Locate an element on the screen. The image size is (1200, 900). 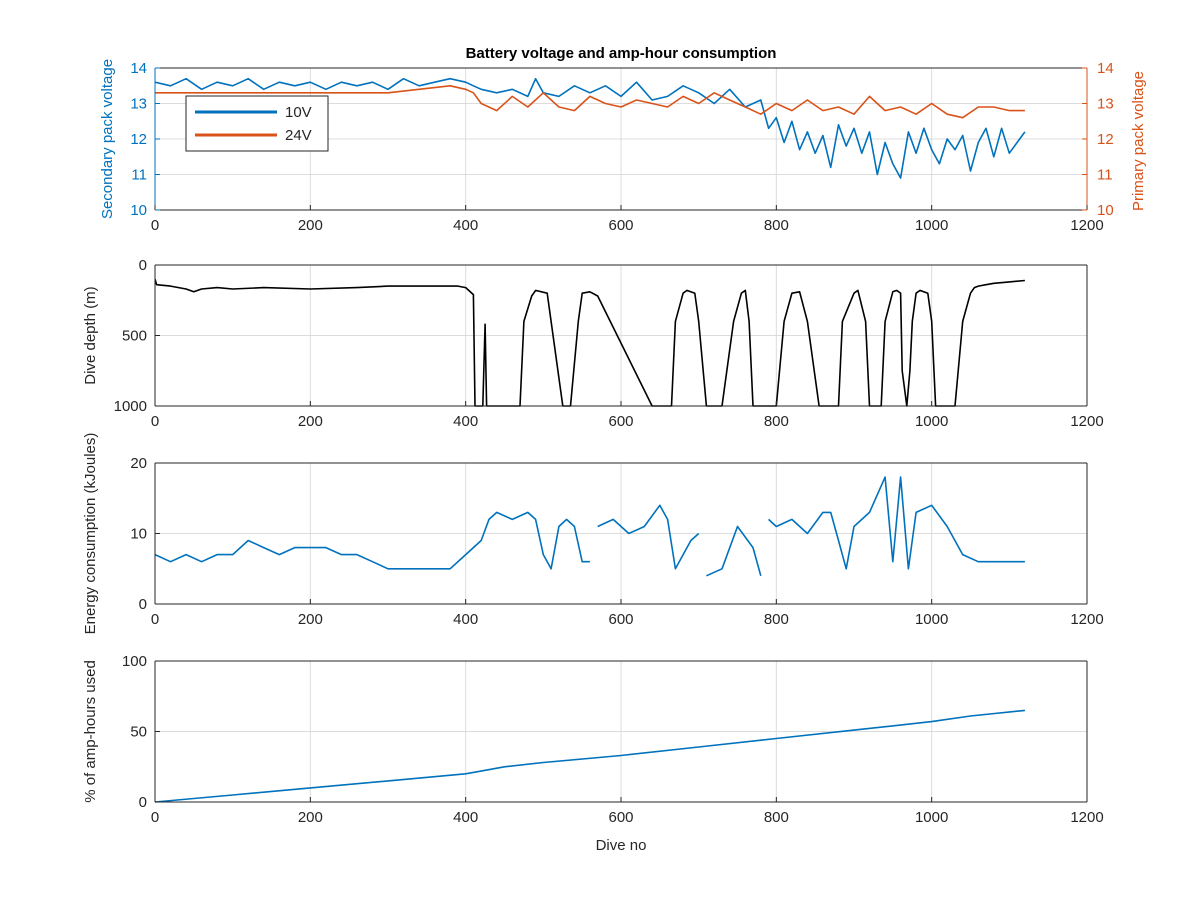
y-tick-label-right: 11 is located at coordinates (1105, 175).